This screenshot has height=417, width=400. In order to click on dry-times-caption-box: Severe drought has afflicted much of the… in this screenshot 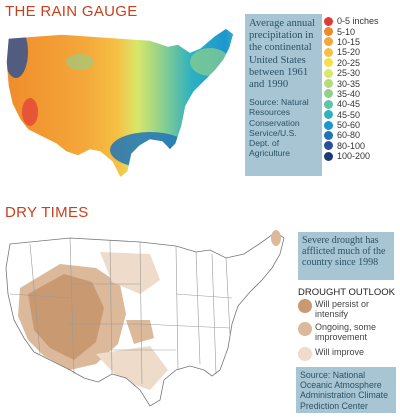, I will do `click(346, 256)`.